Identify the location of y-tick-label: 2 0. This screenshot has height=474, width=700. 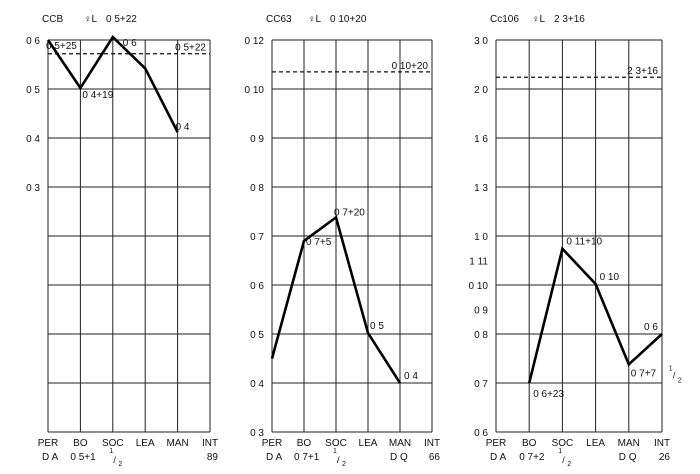
(481, 90).